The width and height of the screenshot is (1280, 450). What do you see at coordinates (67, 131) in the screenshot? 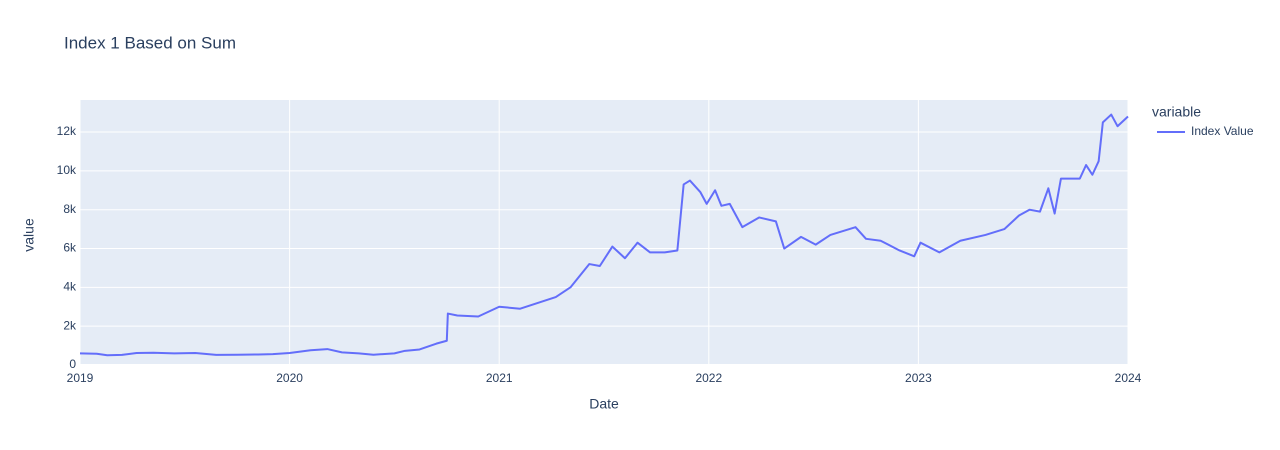
I see `y-tick-label: 12k` at bounding box center [67, 131].